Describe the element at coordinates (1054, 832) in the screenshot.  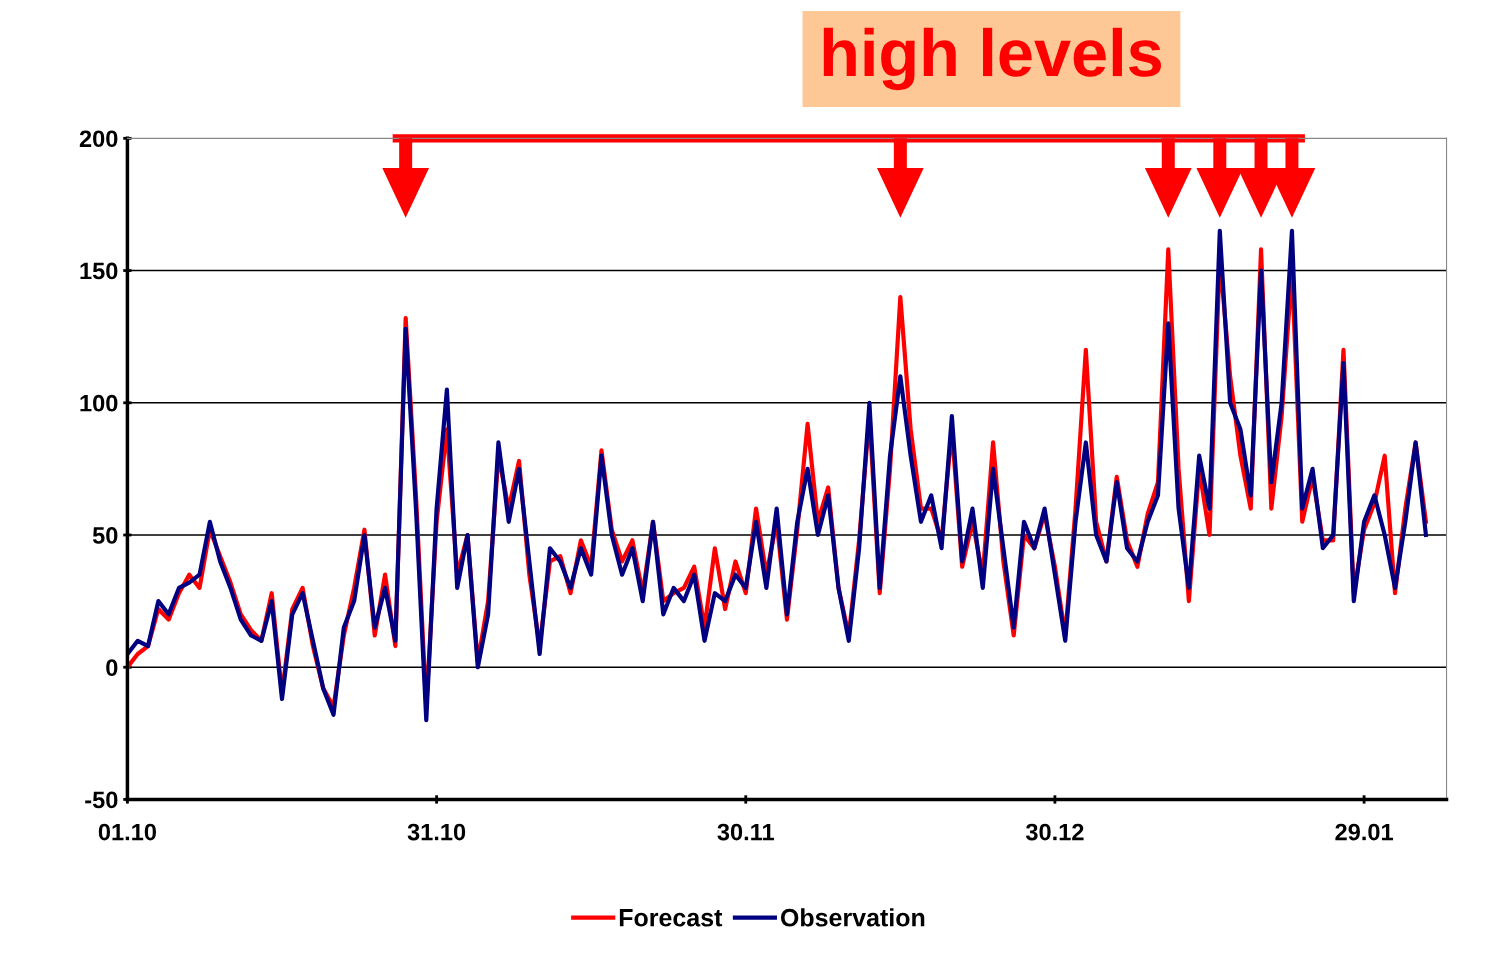
I see `x-tick-label: 30.12` at that location.